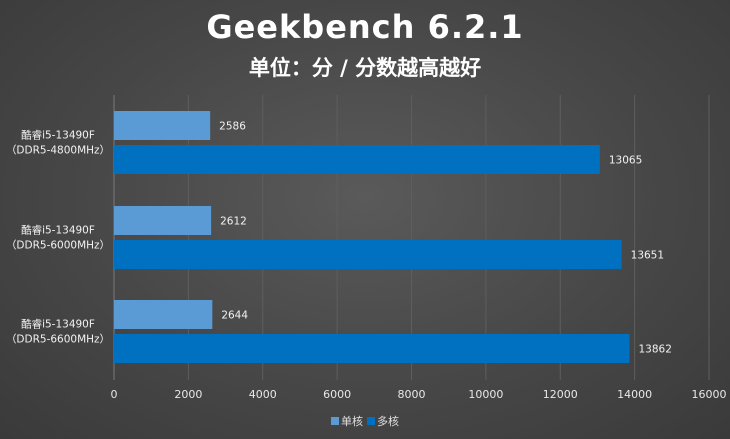  Describe the element at coordinates (188, 394) in the screenshot. I see `x-tick-label: 2000` at that location.